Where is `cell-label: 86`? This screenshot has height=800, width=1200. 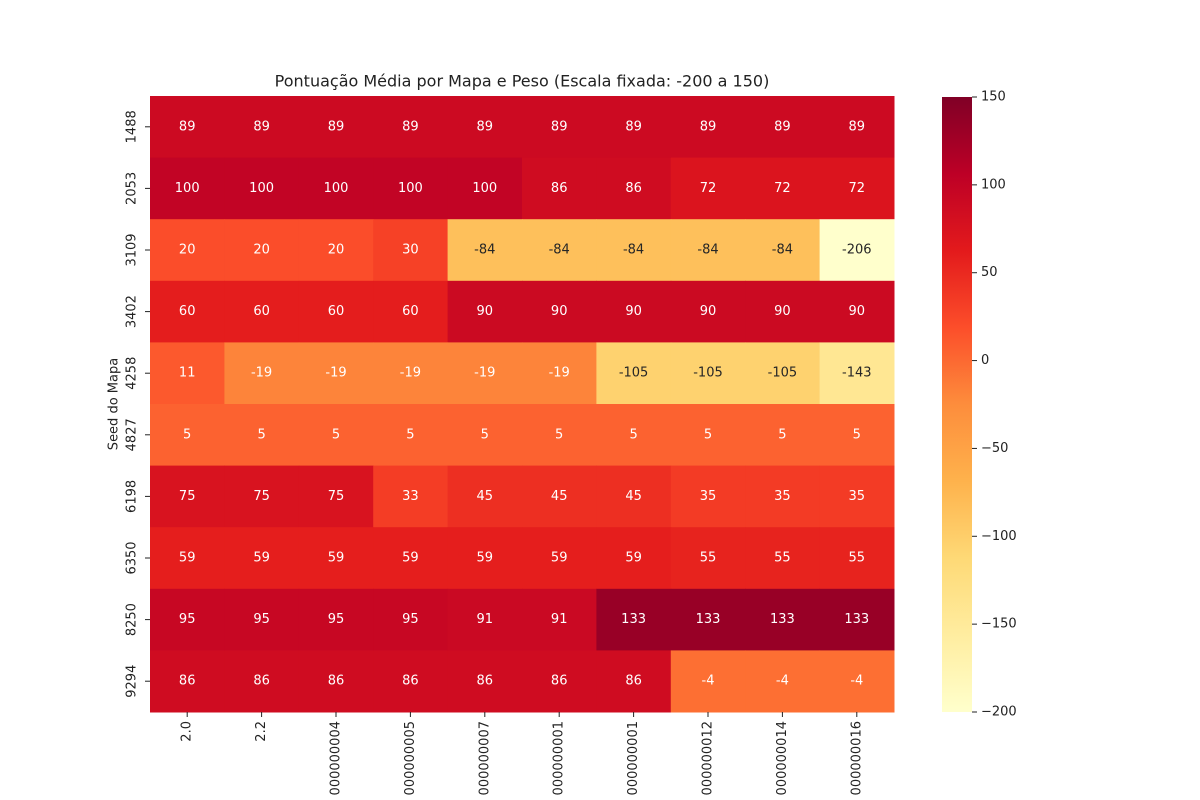
cell-label: 86 is located at coordinates (633, 188).